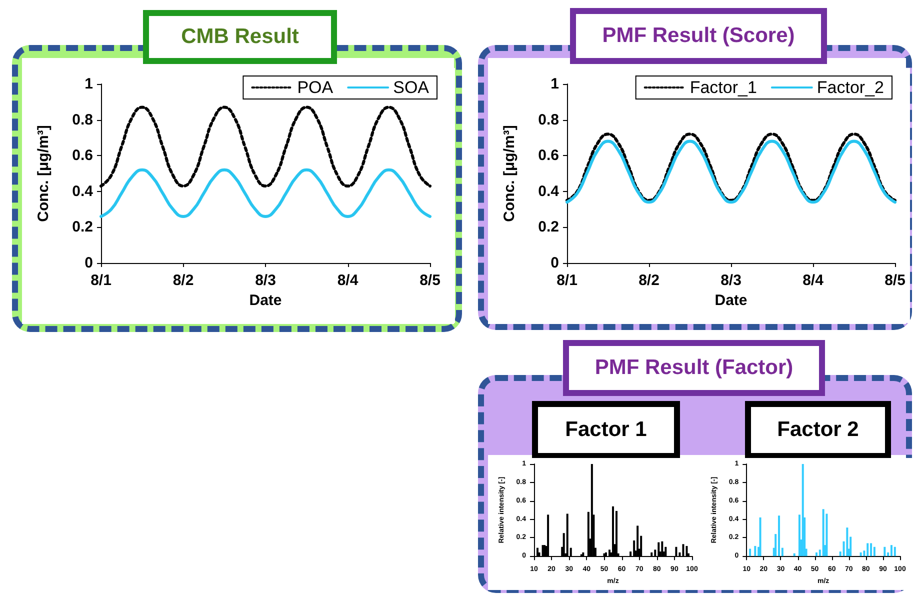  What do you see at coordinates (315, 87) in the screenshot?
I see `legend-label: POA` at bounding box center [315, 87].